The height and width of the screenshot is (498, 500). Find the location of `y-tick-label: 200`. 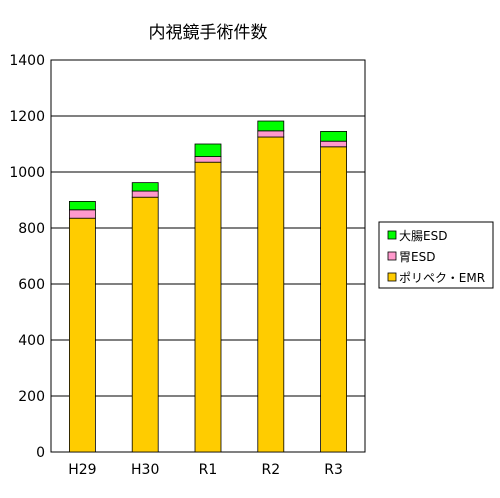

y-tick-label: 200 is located at coordinates (31, 397).